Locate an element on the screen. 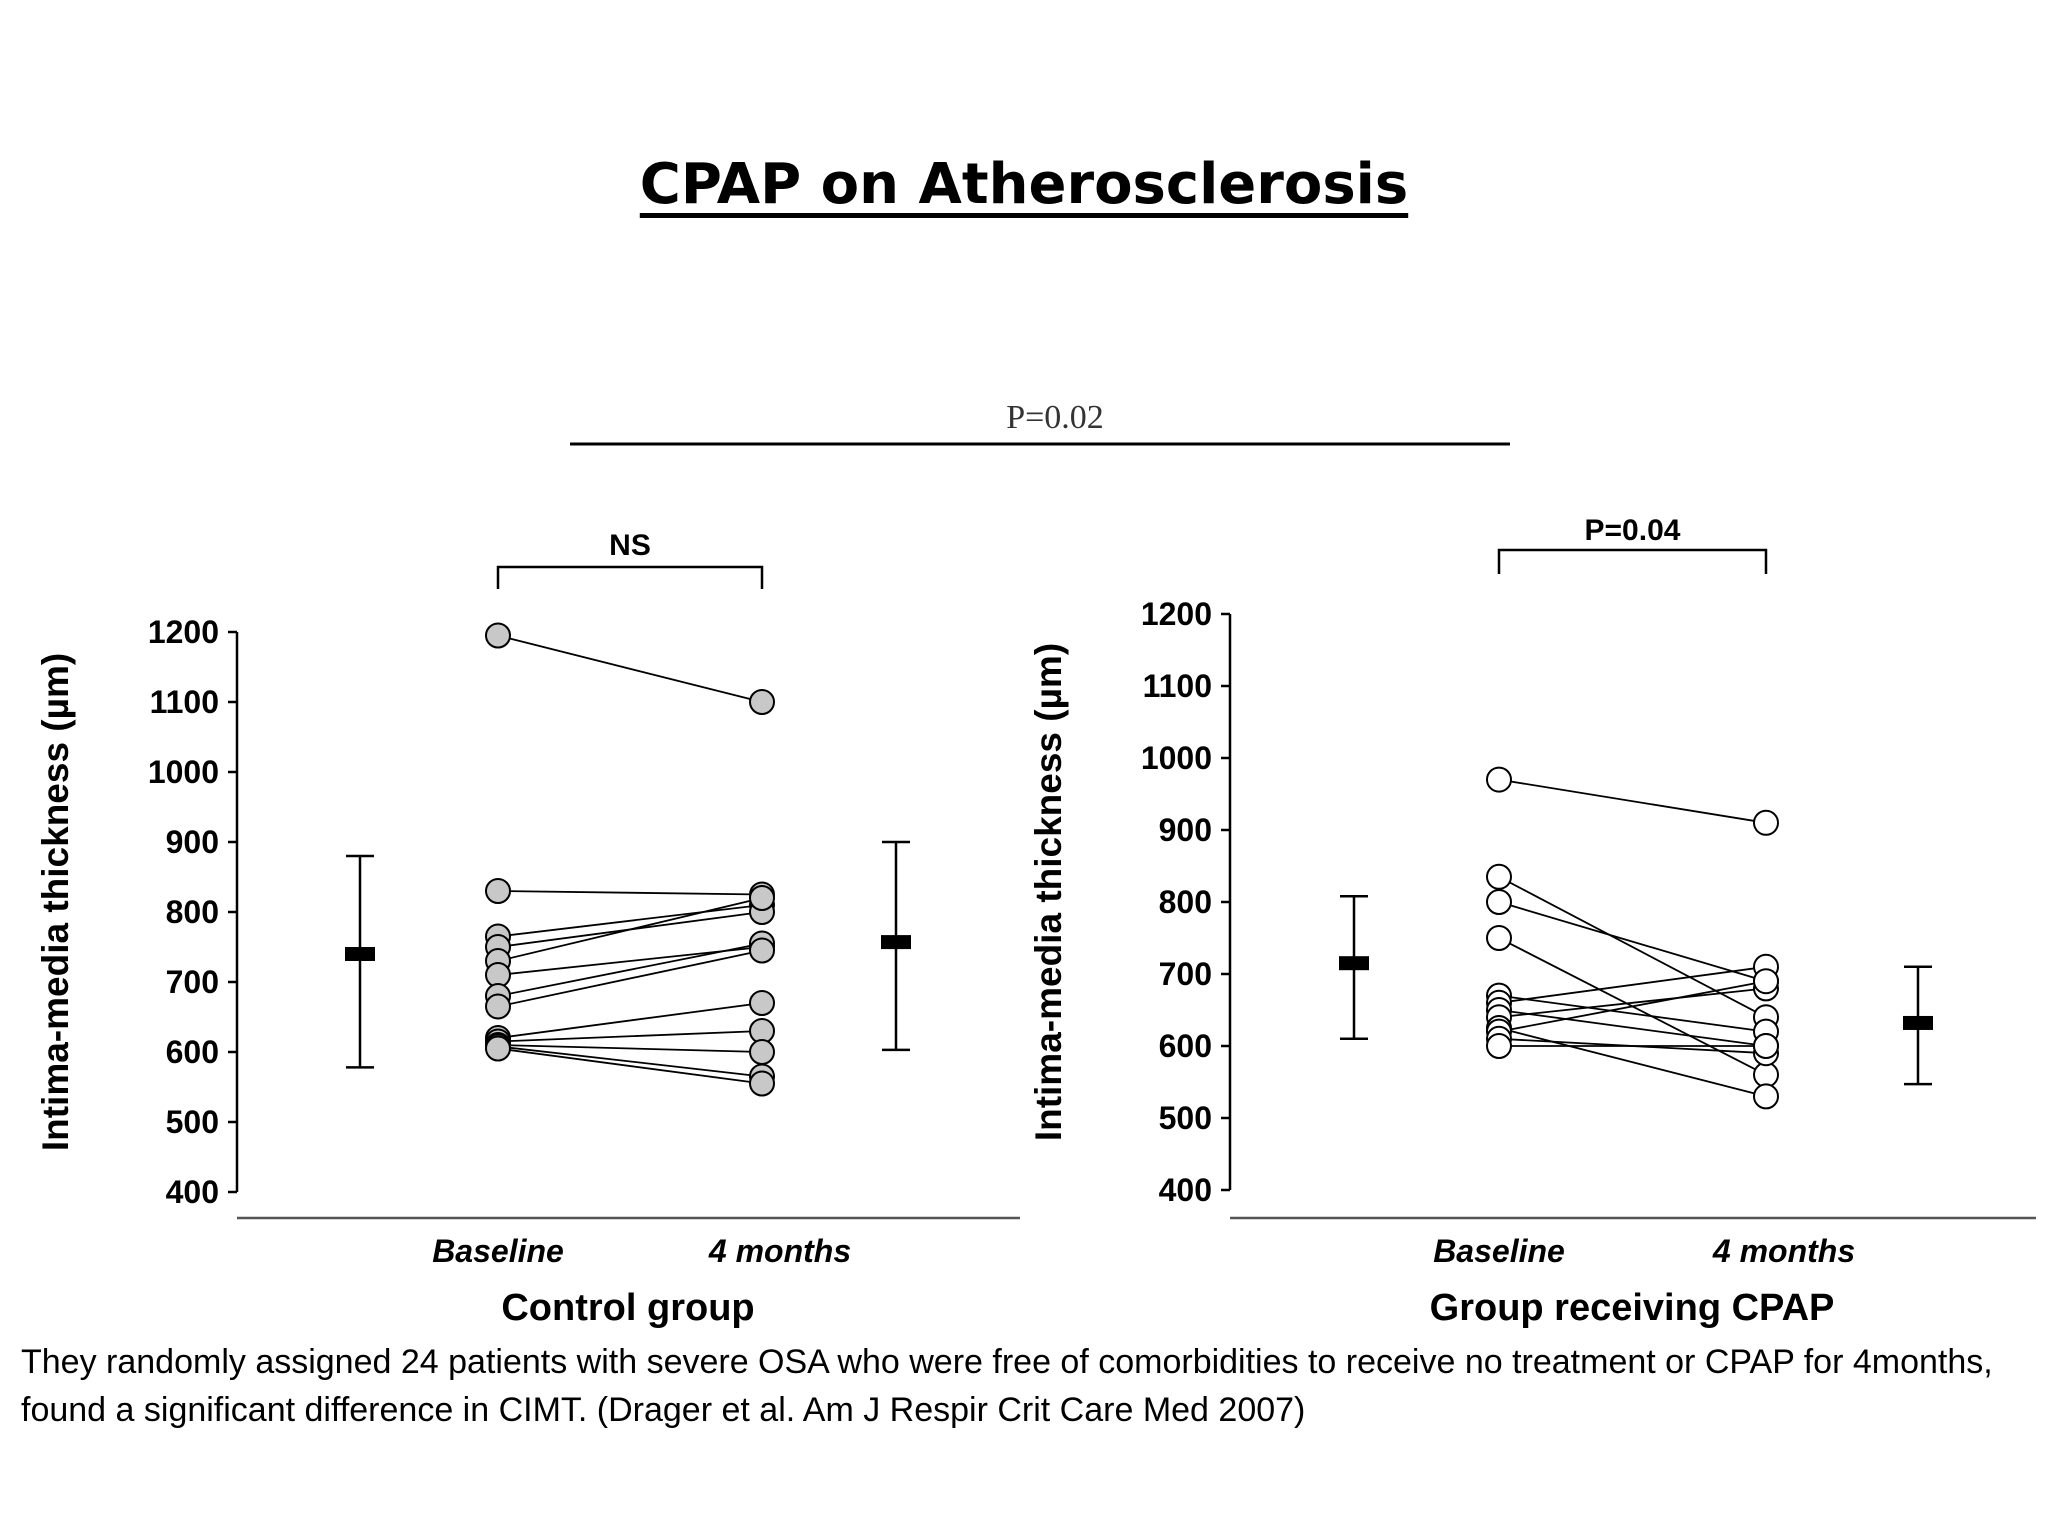 This screenshot has height=1536, width=2048. control-y-tick-label: 600 is located at coordinates (192, 1052).